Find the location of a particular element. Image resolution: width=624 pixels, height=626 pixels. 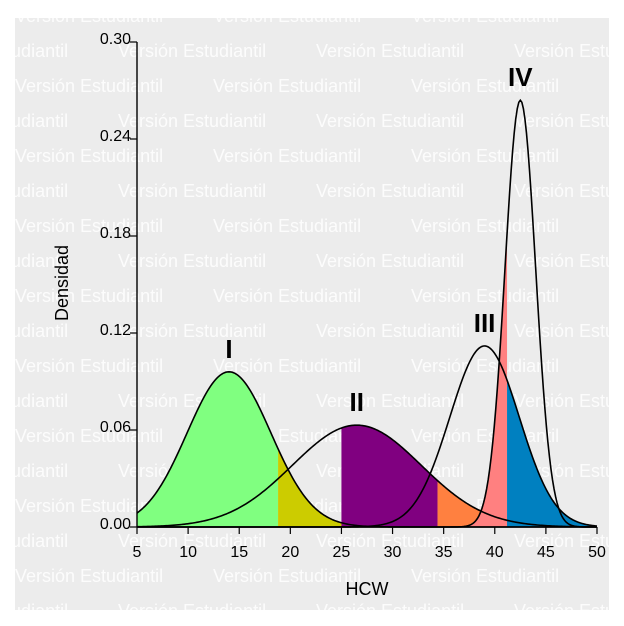

curve-label-IV: IV is located at coordinates (520, 77).